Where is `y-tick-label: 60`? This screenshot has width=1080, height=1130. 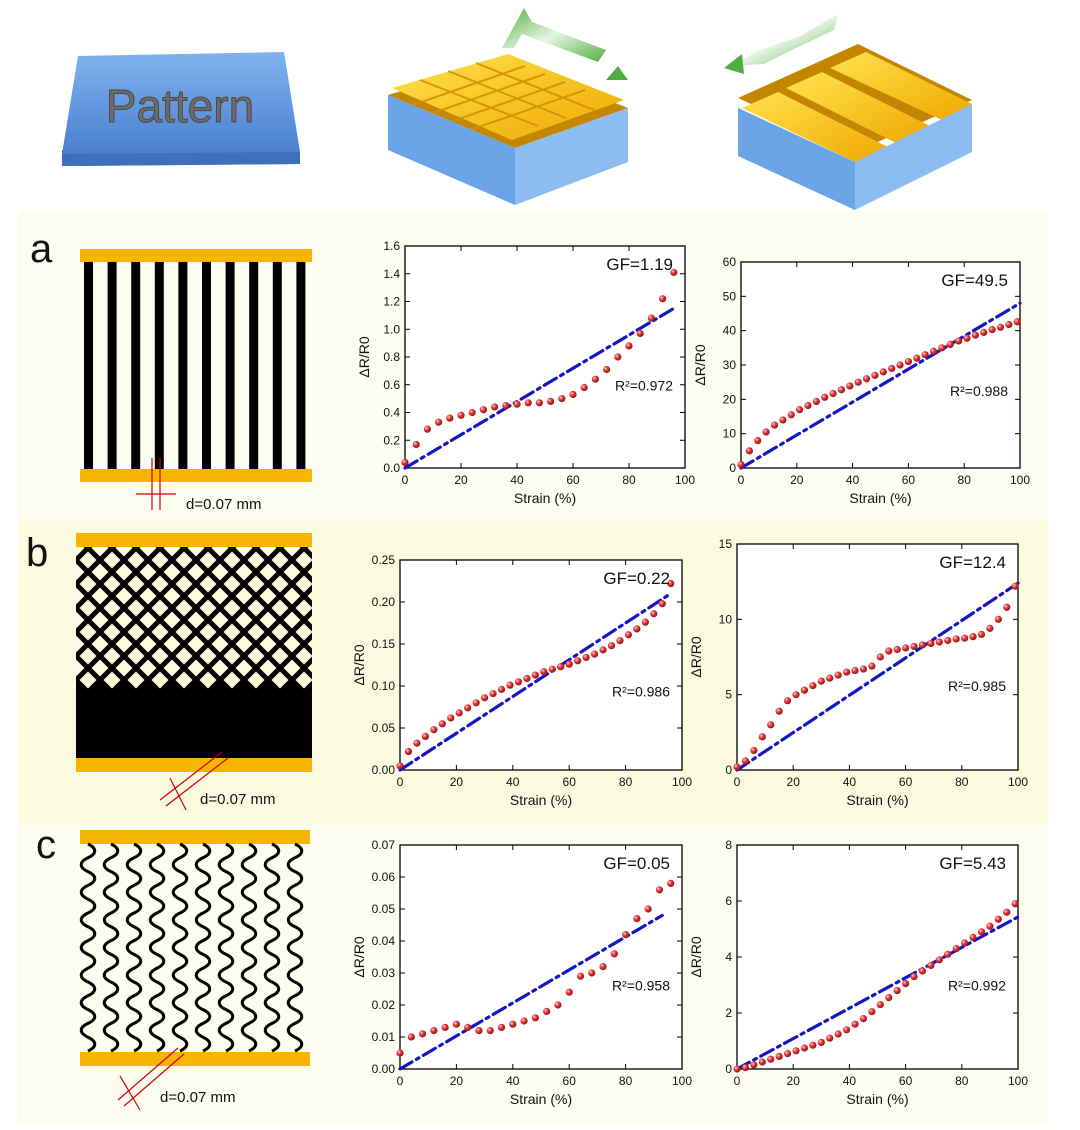 y-tick-label: 60 is located at coordinates (730, 262).